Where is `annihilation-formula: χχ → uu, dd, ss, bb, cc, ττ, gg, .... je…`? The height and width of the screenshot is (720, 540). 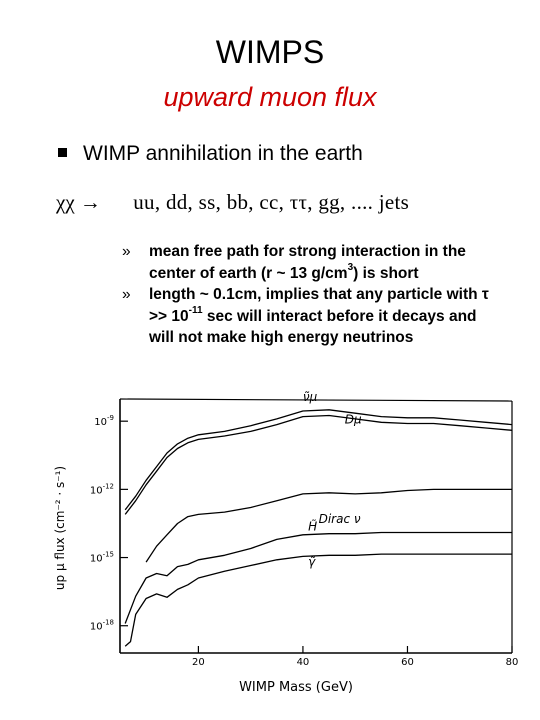
annihilation-formula: χχ → uu, dd, ss, bb, cc, ττ, gg, .... je… is located at coordinates (232, 202).